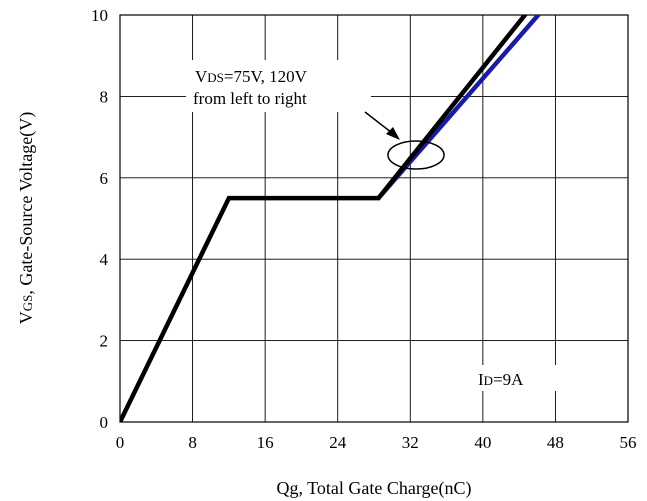  I want to click on y-axis-label-subscript: GS, so click(27, 303).